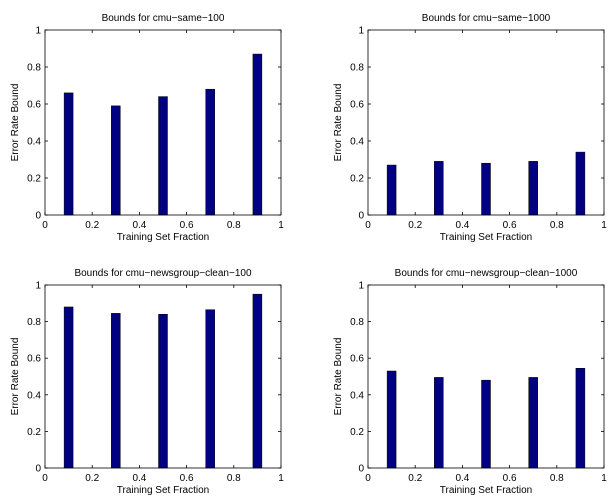  Describe the element at coordinates (486, 18) in the screenshot. I see `chart-title: Bounds for cmu−same−1000` at that location.